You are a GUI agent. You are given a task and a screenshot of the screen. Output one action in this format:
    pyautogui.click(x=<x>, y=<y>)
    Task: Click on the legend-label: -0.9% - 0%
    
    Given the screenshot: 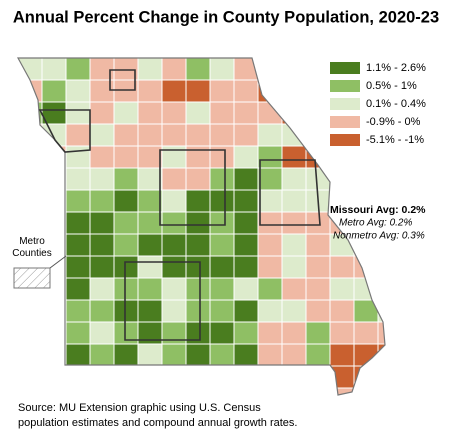 What is the action you would take?
    pyautogui.click(x=393, y=122)
    